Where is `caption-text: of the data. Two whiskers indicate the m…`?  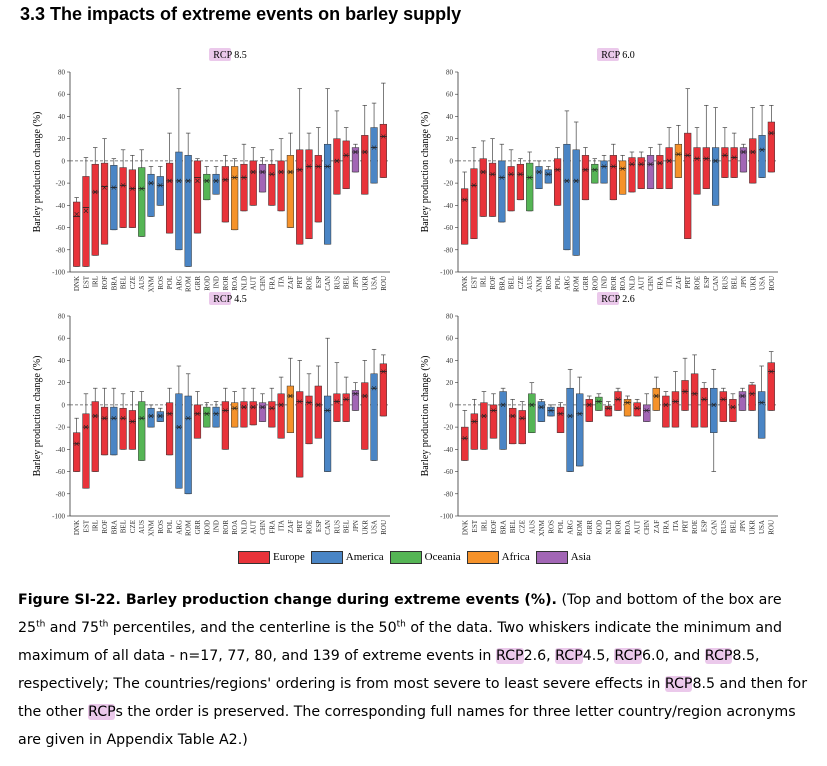 caption-text: of the data. Two whiskers indicate the m… is located at coordinates (400, 642).